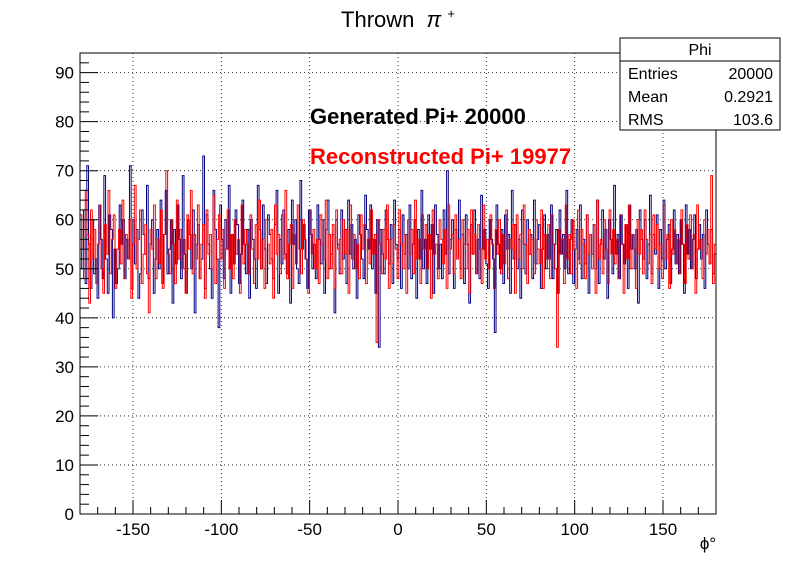 The width and height of the screenshot is (796, 572). What do you see at coordinates (64, 122) in the screenshot?
I see `y-tick-label: 80` at bounding box center [64, 122].